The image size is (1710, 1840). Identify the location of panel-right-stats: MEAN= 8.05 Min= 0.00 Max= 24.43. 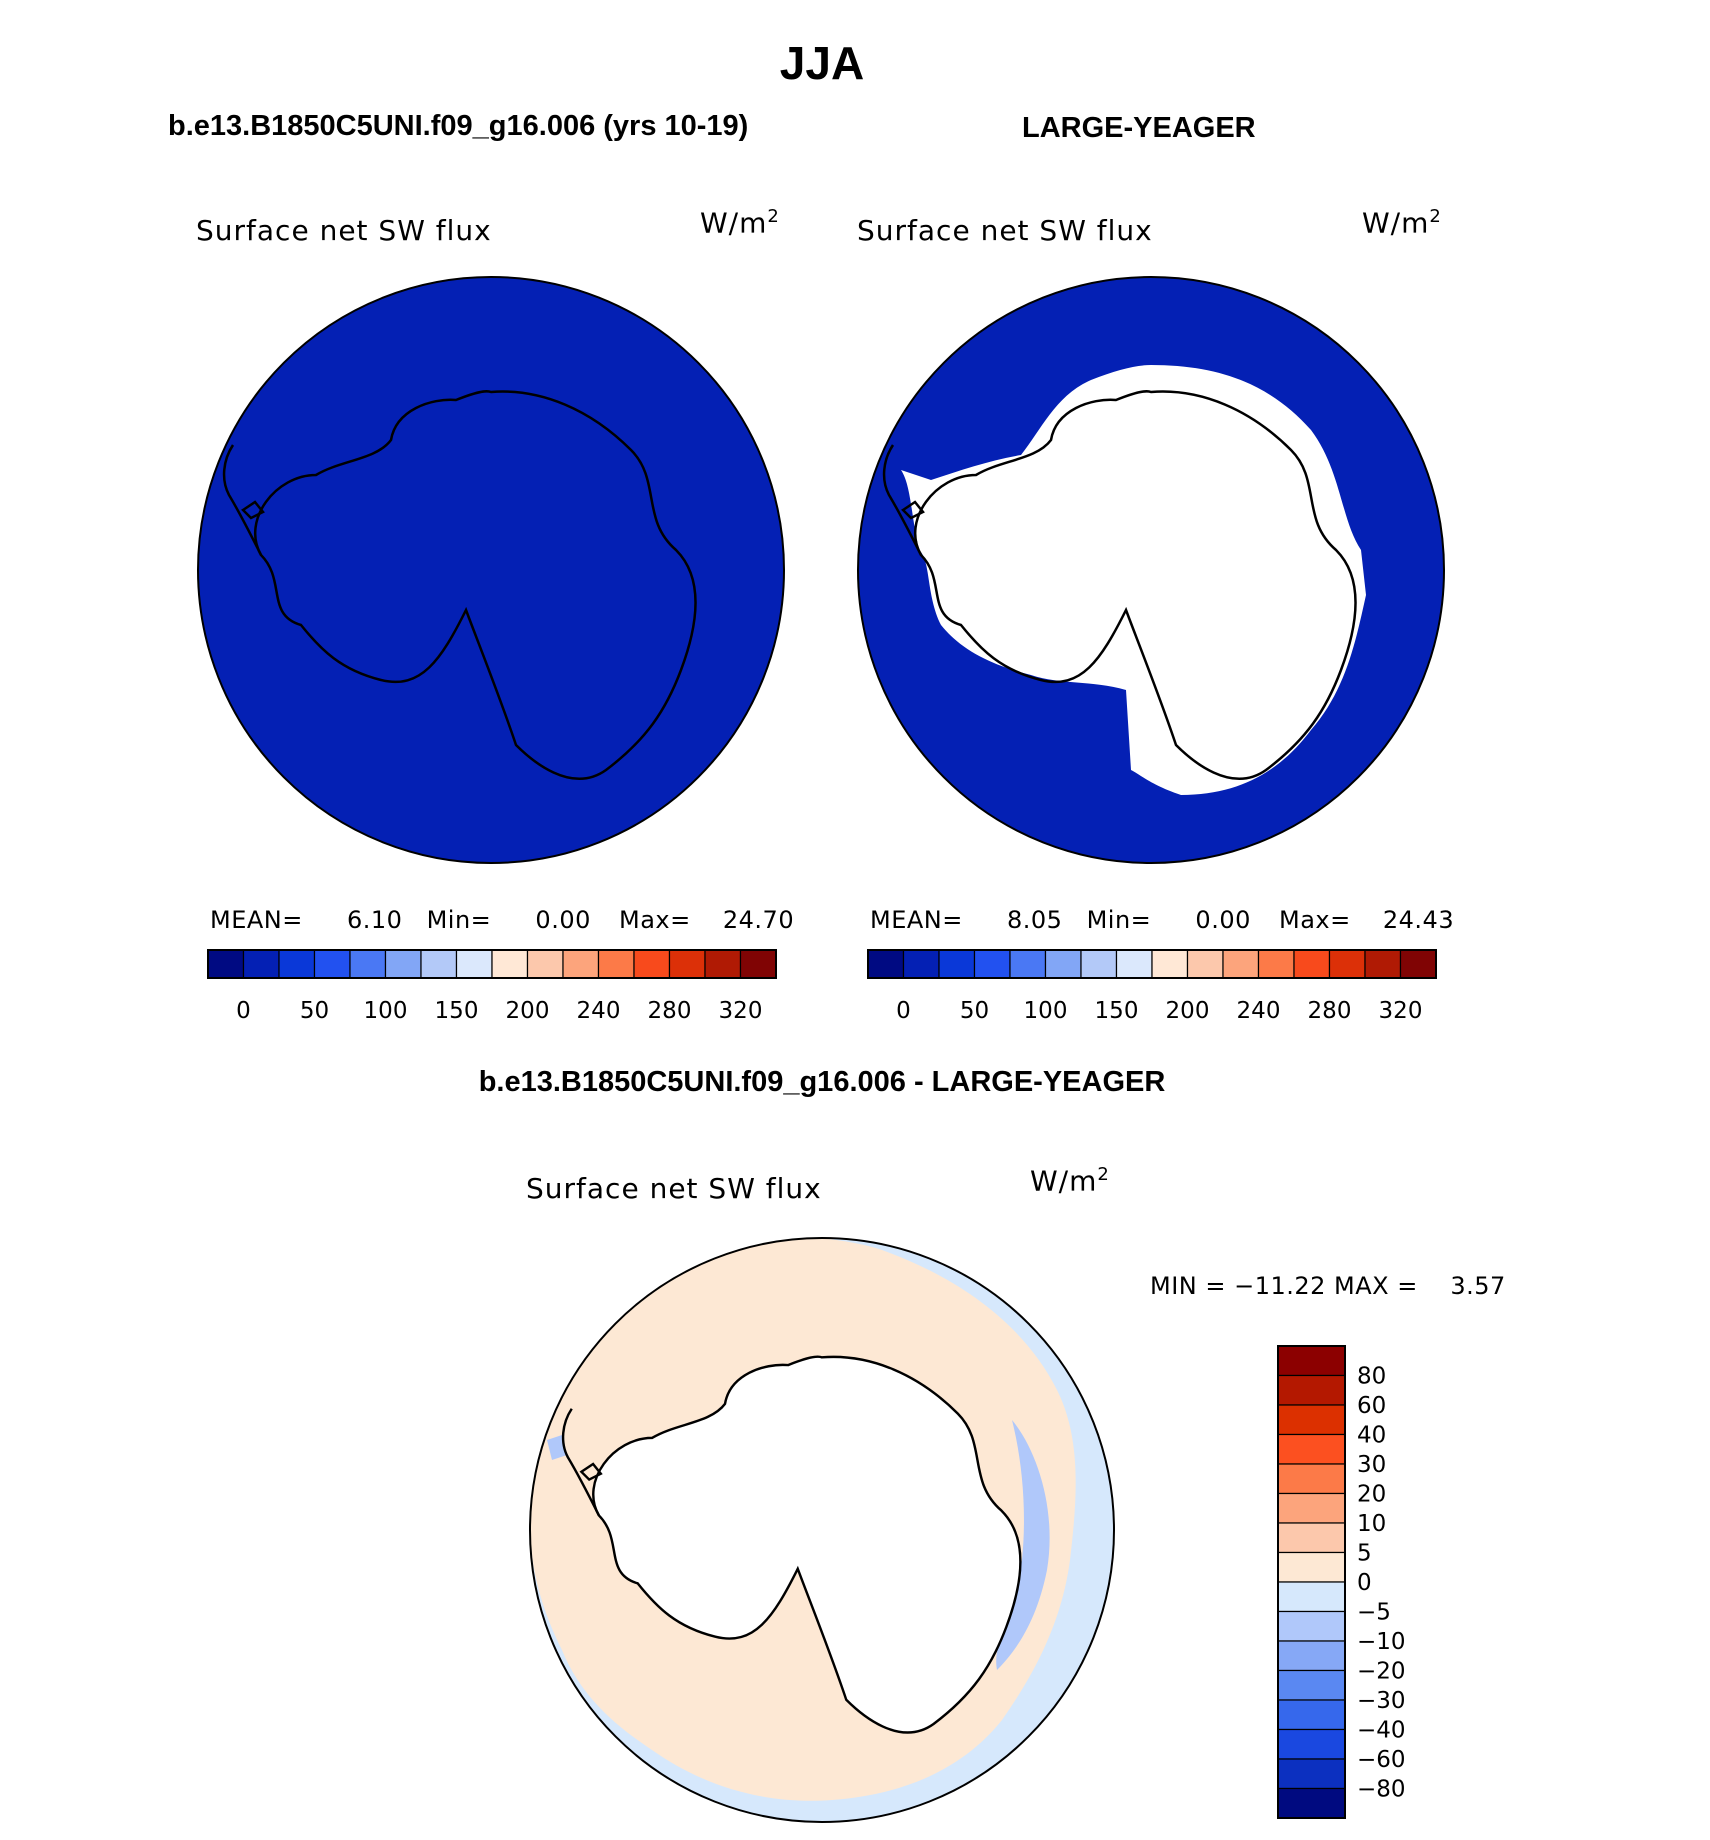
(1162, 920).